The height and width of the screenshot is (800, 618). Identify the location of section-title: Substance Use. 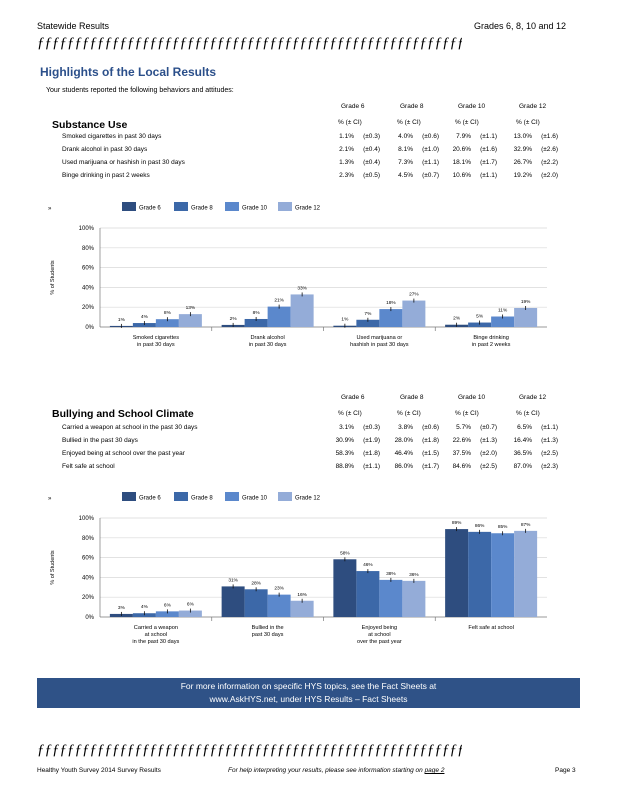
(90, 125).